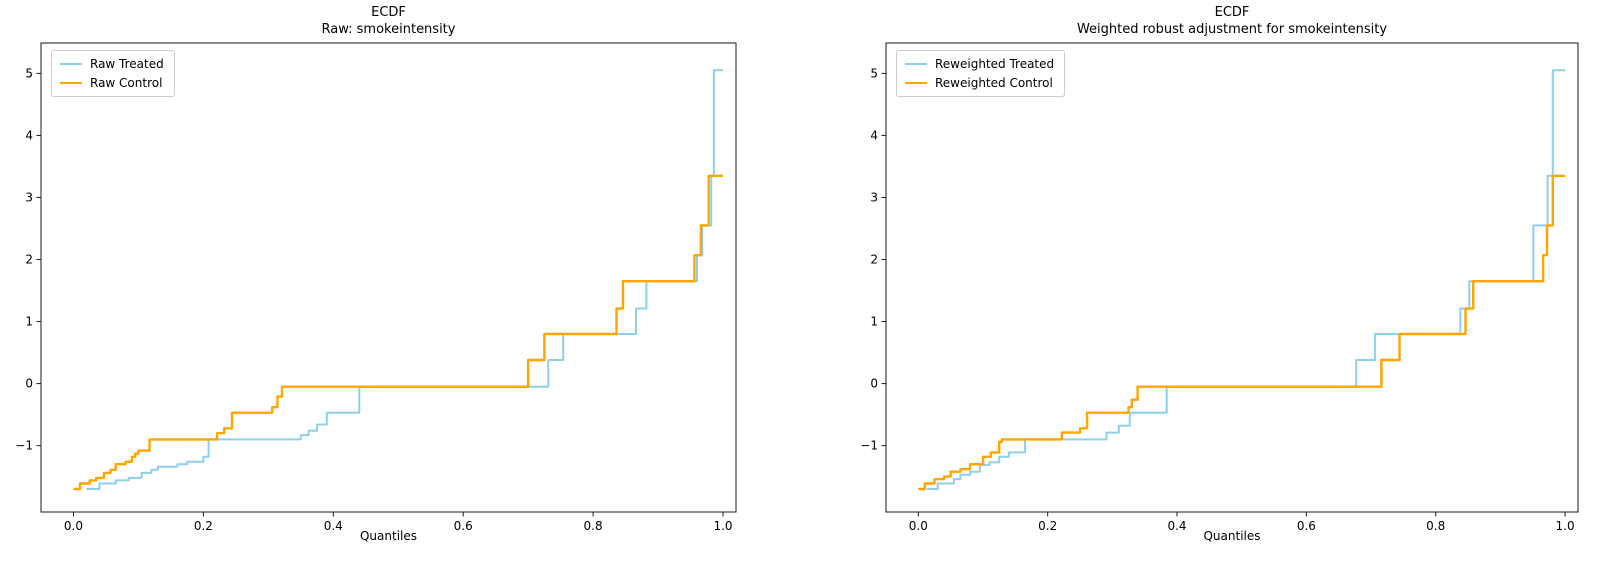  Describe the element at coordinates (1232, 12) in the screenshot. I see `weighted-chart-title-line1: ECDF` at that location.